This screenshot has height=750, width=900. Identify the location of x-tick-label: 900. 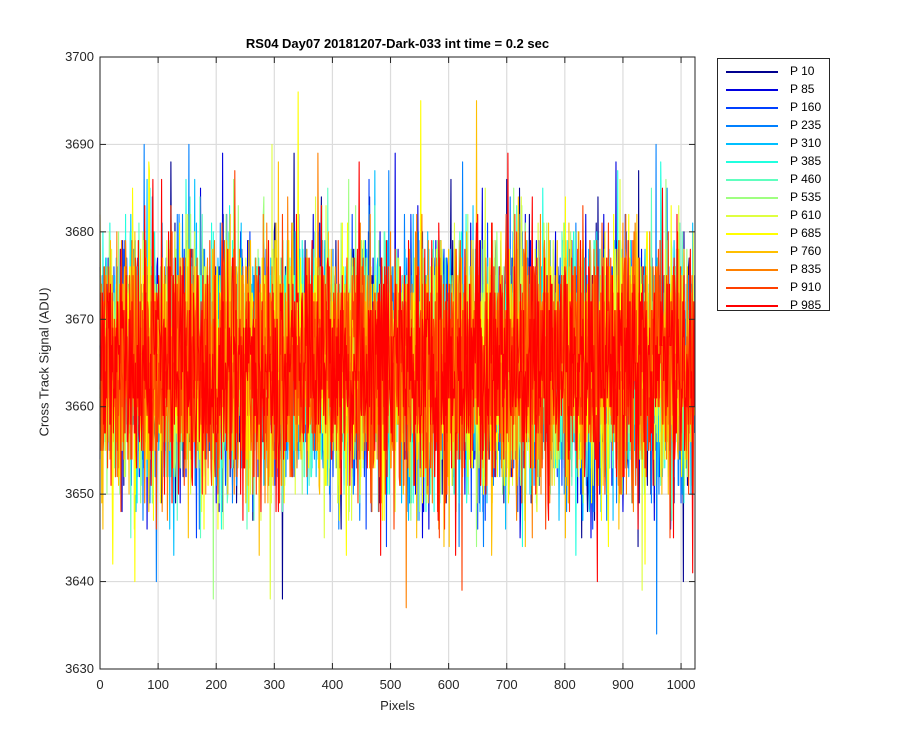
(623, 684).